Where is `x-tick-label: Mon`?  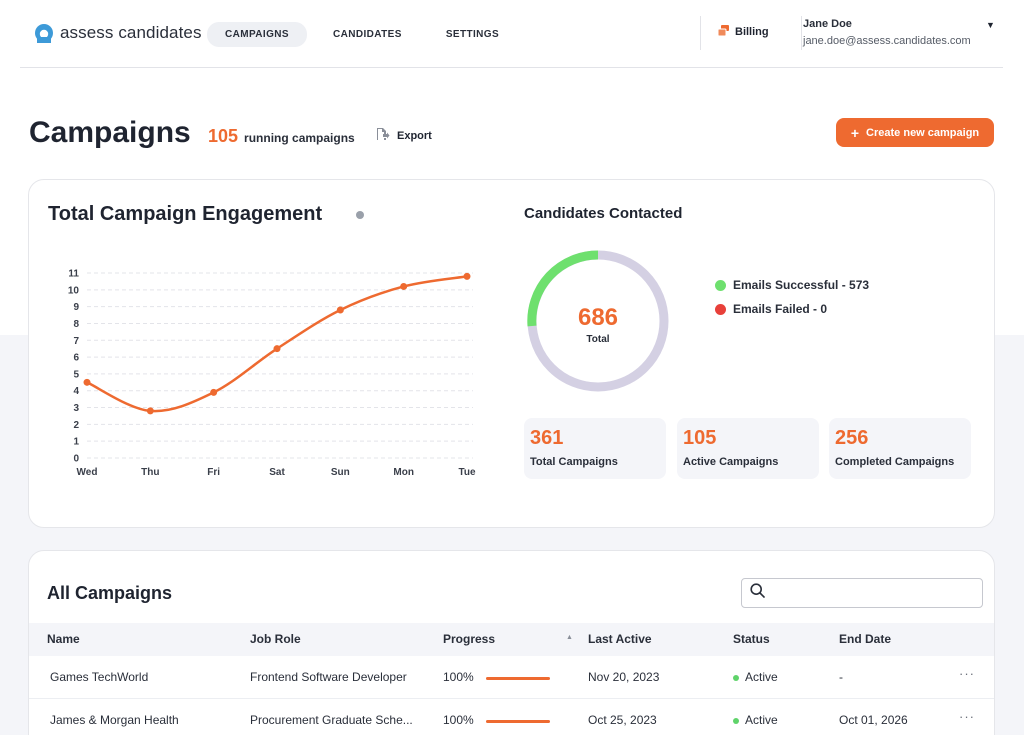
x-tick-label: Mon is located at coordinates (403, 472).